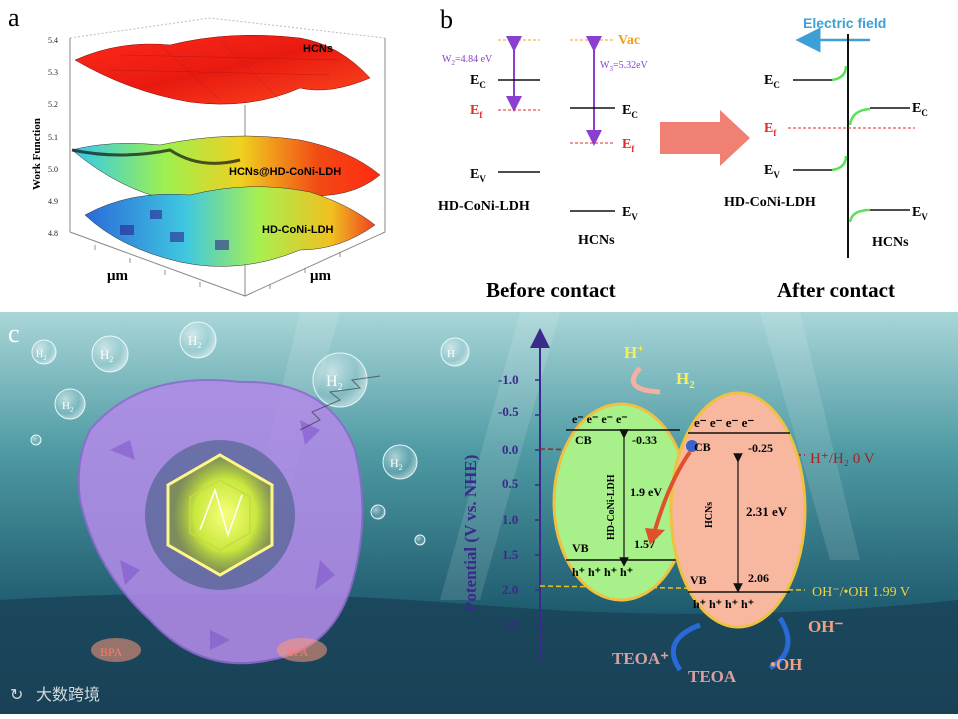 The image size is (958, 719). I want to click on potential-tick: -0.5, so click(508, 411).